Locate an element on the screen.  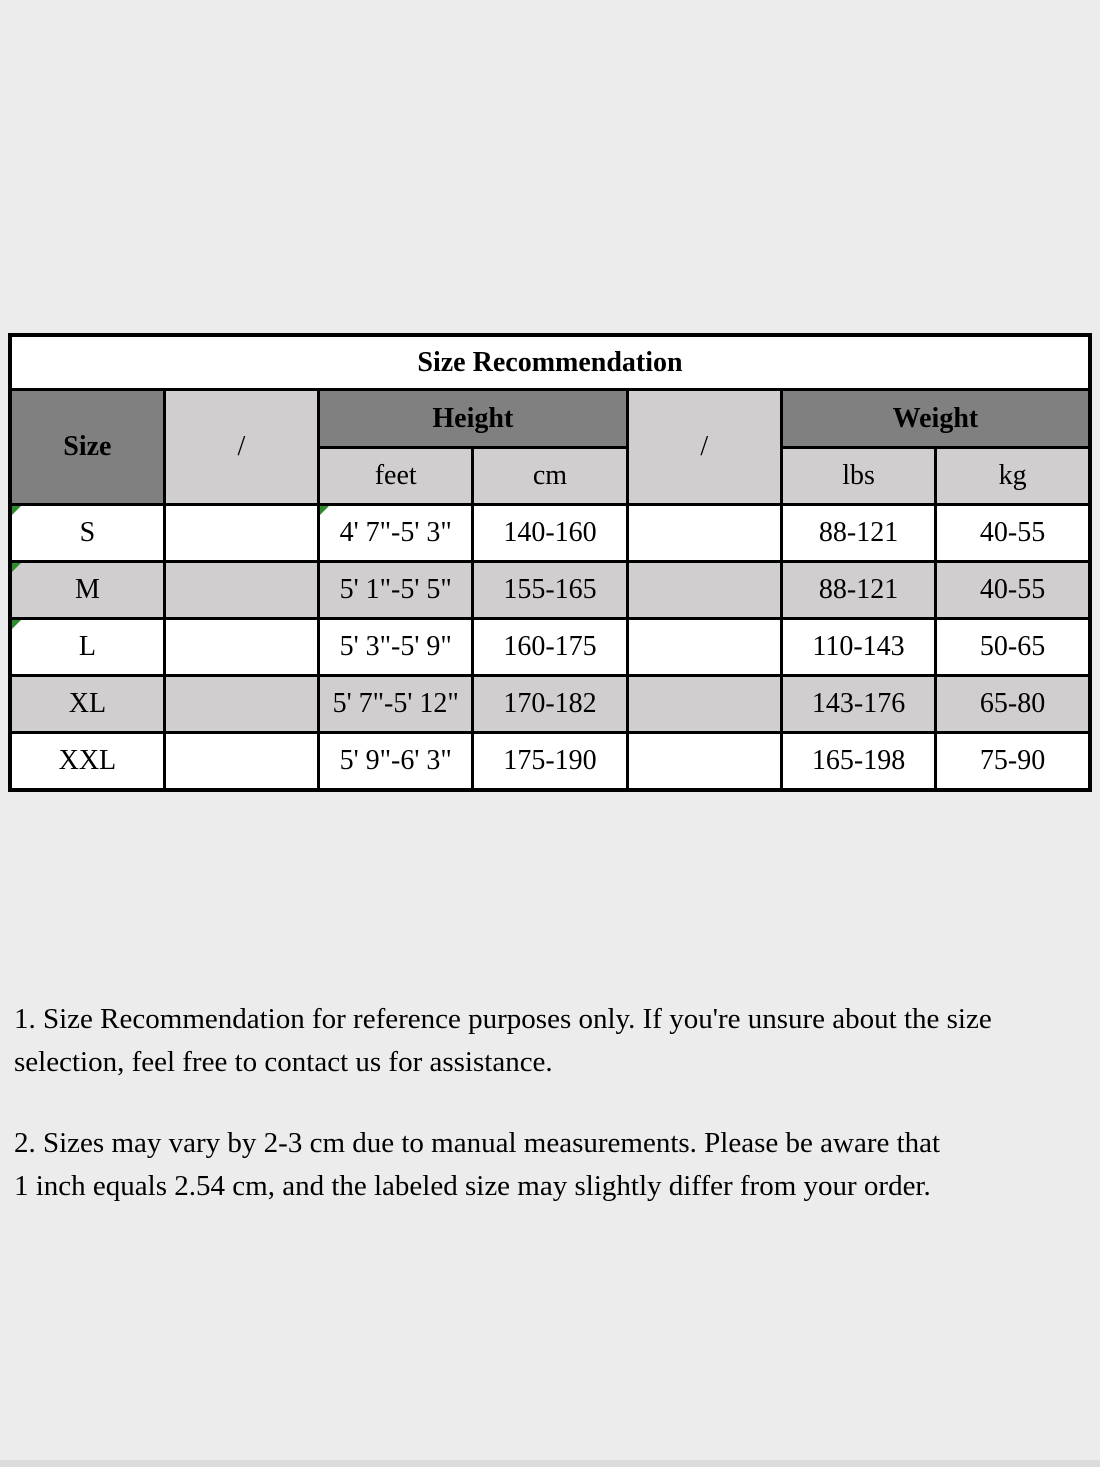
header-slash-2: / is located at coordinates (704, 447).